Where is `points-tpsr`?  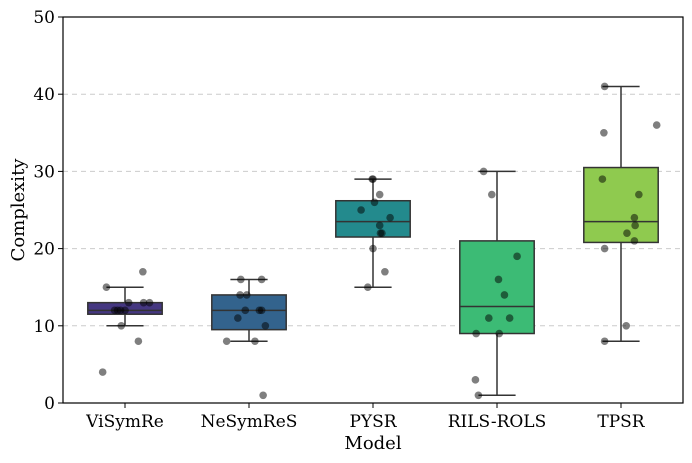 points-tpsr is located at coordinates (629, 214).